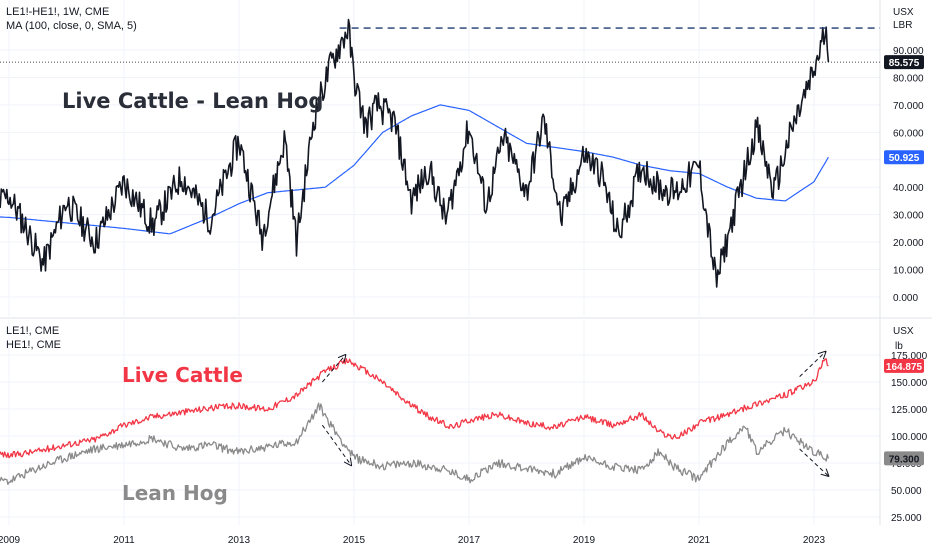  What do you see at coordinates (699, 540) in the screenshot?
I see `x-tick-label: 2021` at bounding box center [699, 540].